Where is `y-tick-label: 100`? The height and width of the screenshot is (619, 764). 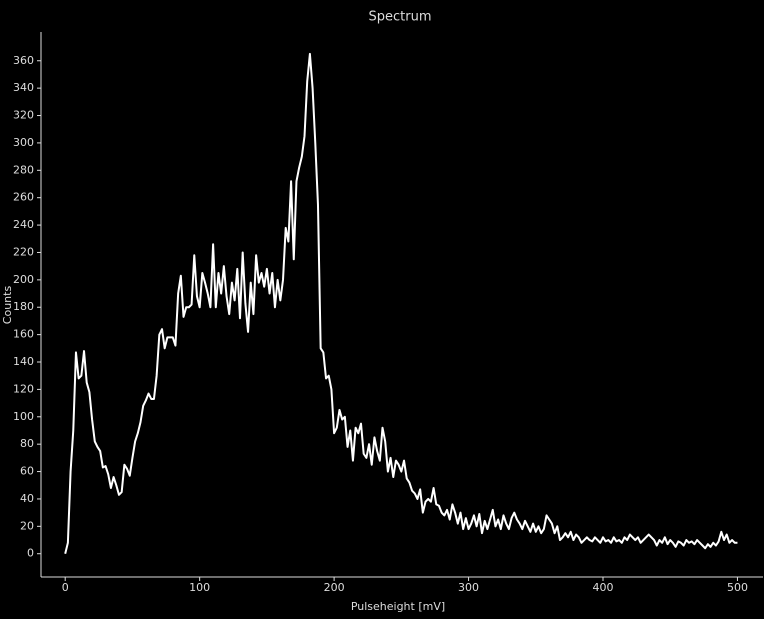 y-tick-label: 100 is located at coordinates (23, 416).